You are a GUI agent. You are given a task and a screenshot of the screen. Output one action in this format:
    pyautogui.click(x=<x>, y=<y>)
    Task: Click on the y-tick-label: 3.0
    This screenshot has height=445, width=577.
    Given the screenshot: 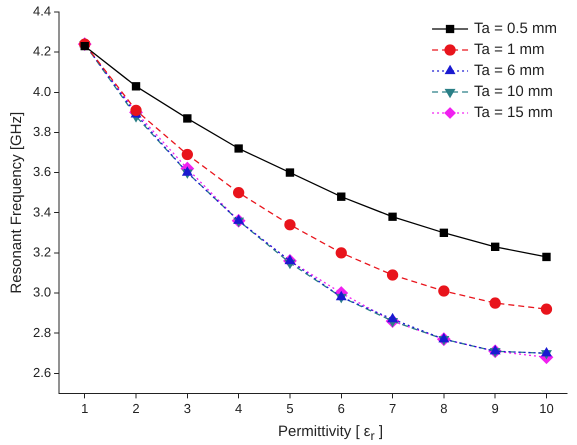 What is the action you would take?
    pyautogui.click(x=42, y=292)
    